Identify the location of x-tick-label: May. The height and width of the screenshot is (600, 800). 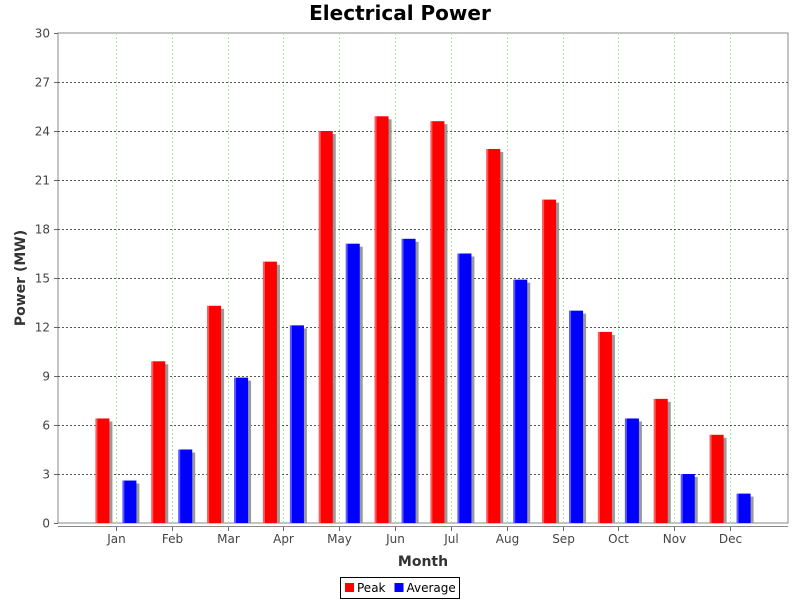
(339, 539).